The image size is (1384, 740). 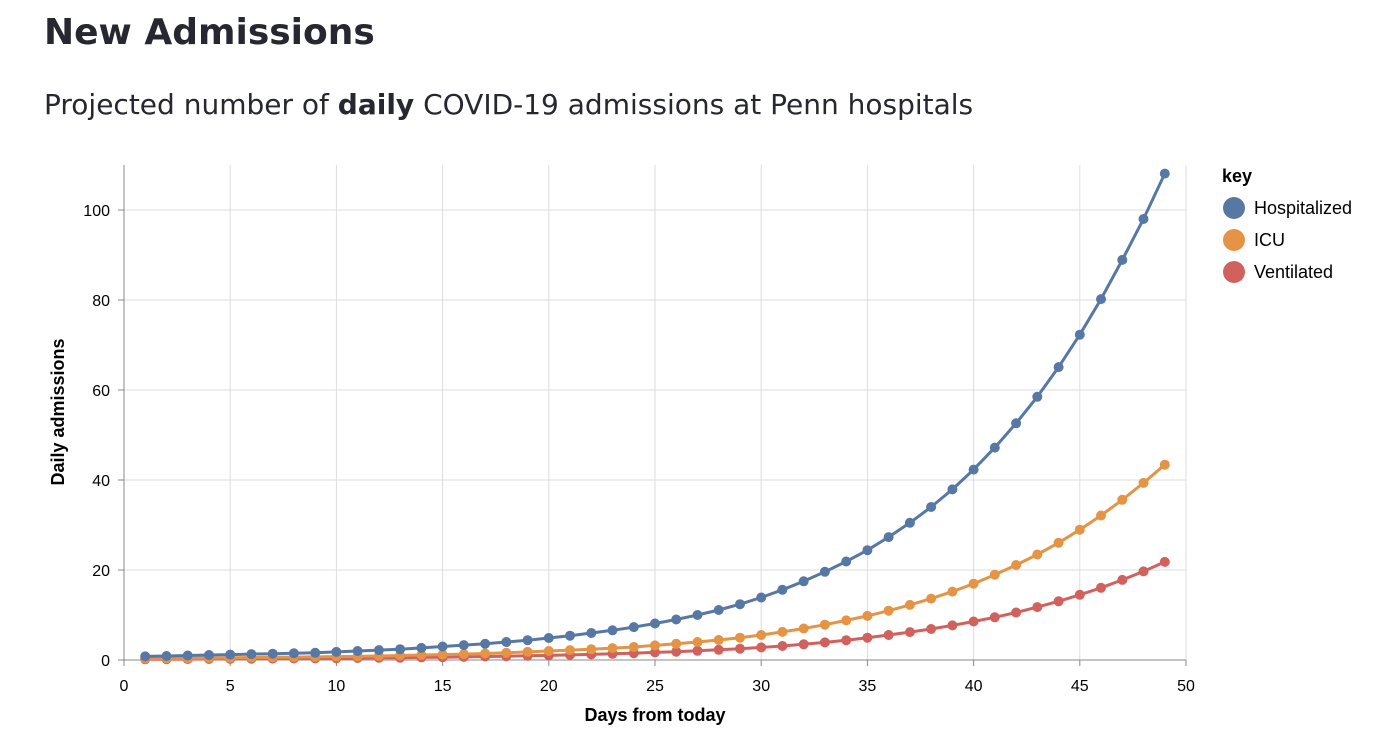 I want to click on x-tick-label: 40, so click(x=974, y=686).